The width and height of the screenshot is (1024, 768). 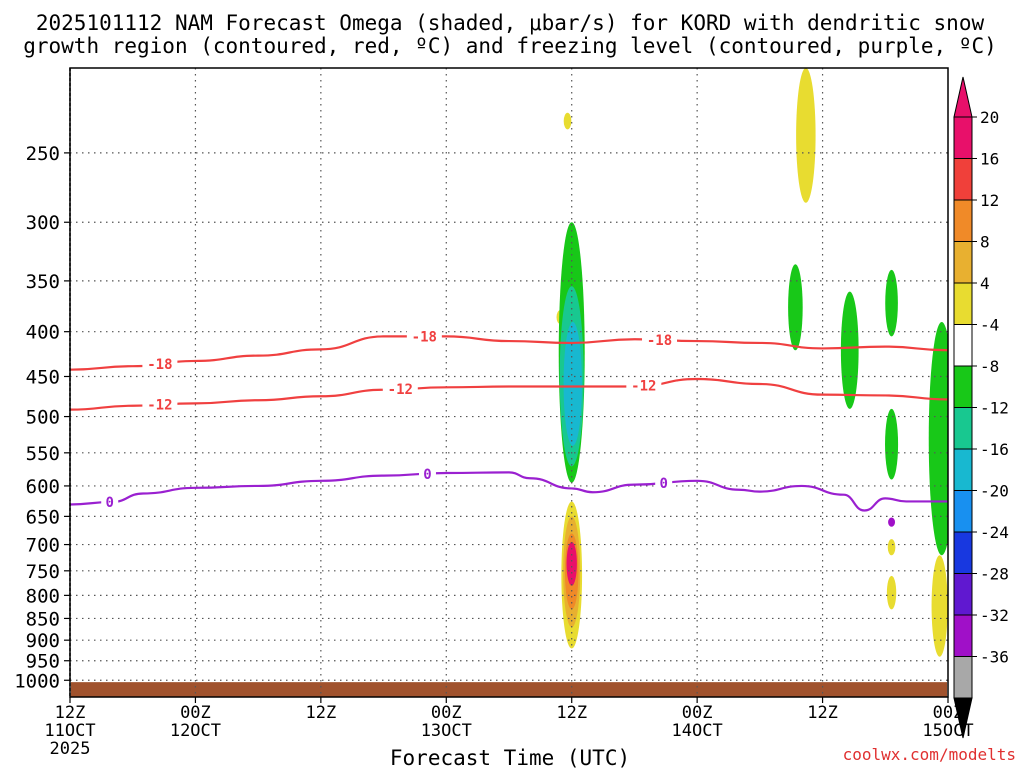 I want to click on colorbar-label: 16, so click(x=989, y=159).